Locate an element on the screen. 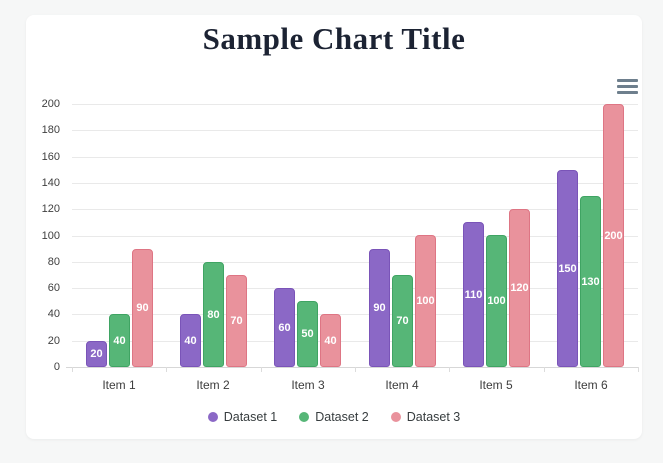 The height and width of the screenshot is (463, 663). bar-value-label: 80 is located at coordinates (213, 314).